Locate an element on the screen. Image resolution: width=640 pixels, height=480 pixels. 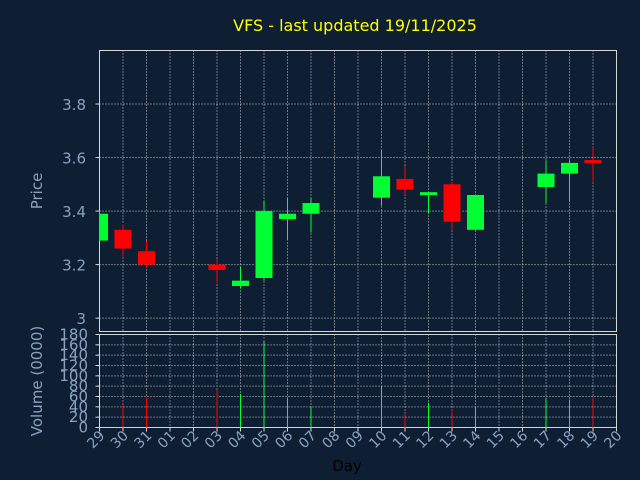
price-tick-label: 3.2 is located at coordinates (74, 266).